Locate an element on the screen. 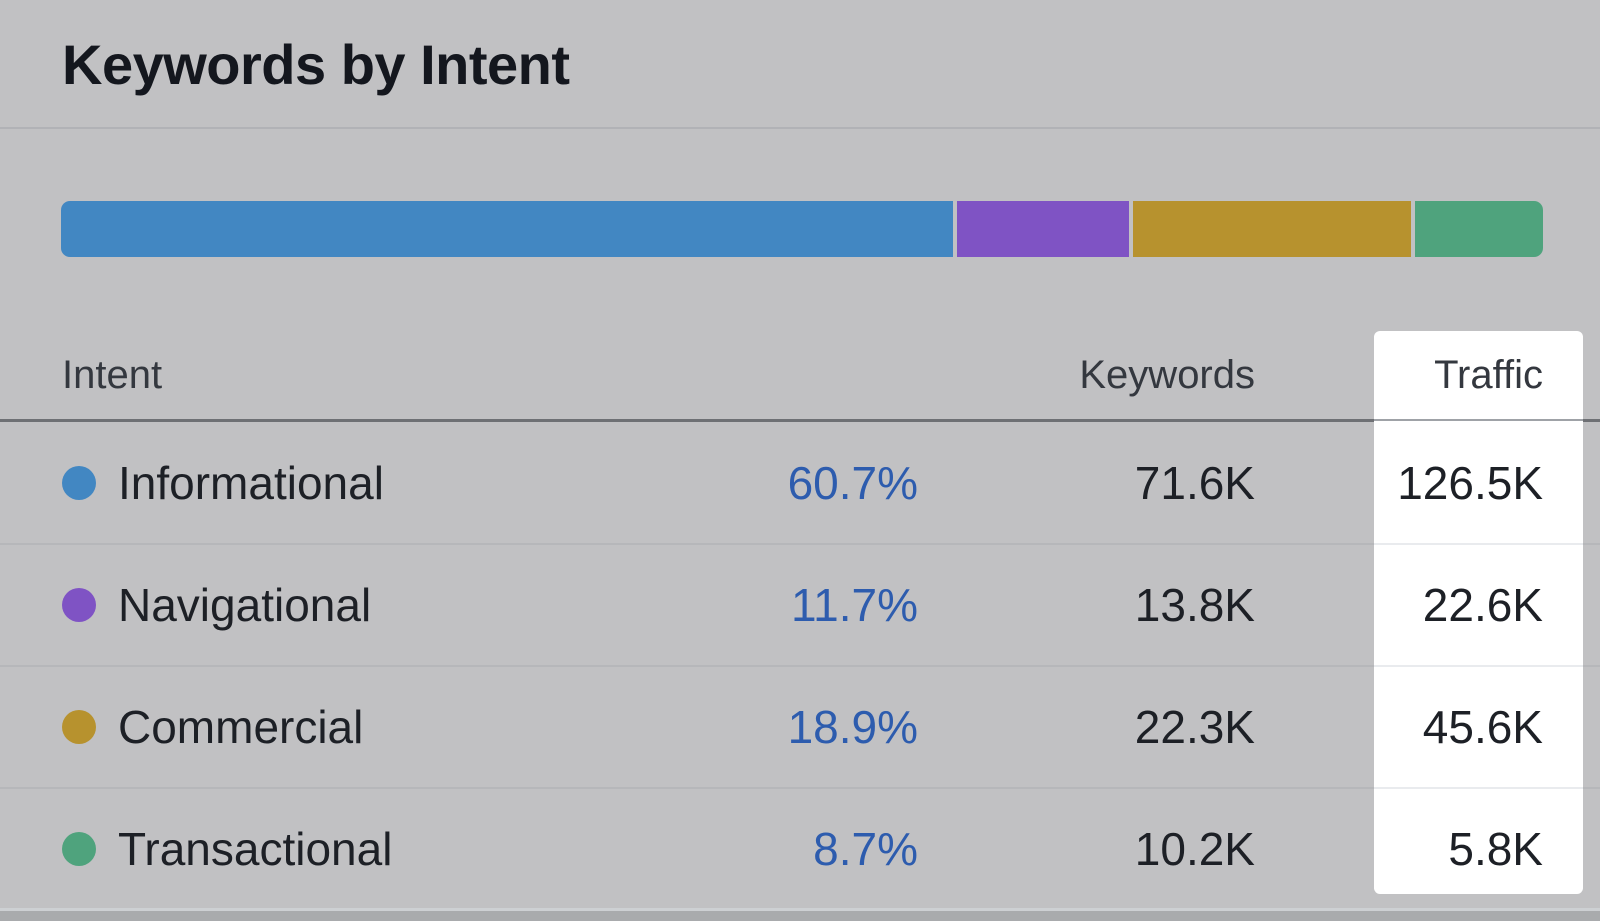  informational-color-dot is located at coordinates (79, 483).